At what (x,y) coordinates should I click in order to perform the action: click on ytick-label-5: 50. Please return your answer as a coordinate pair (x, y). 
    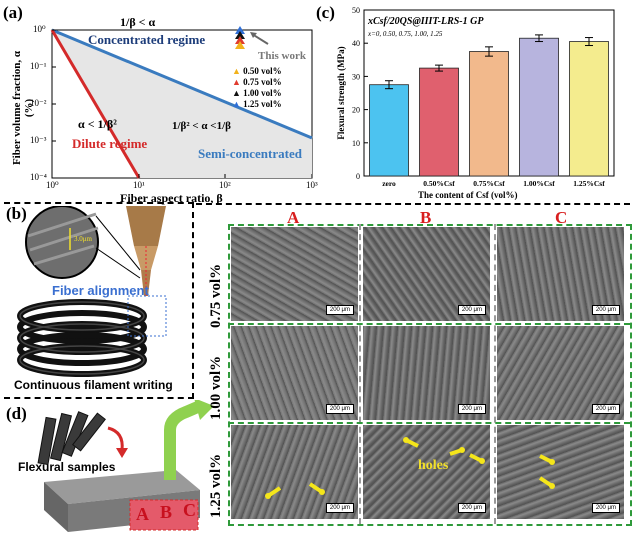
    Looking at the image, I should click on (356, 10).